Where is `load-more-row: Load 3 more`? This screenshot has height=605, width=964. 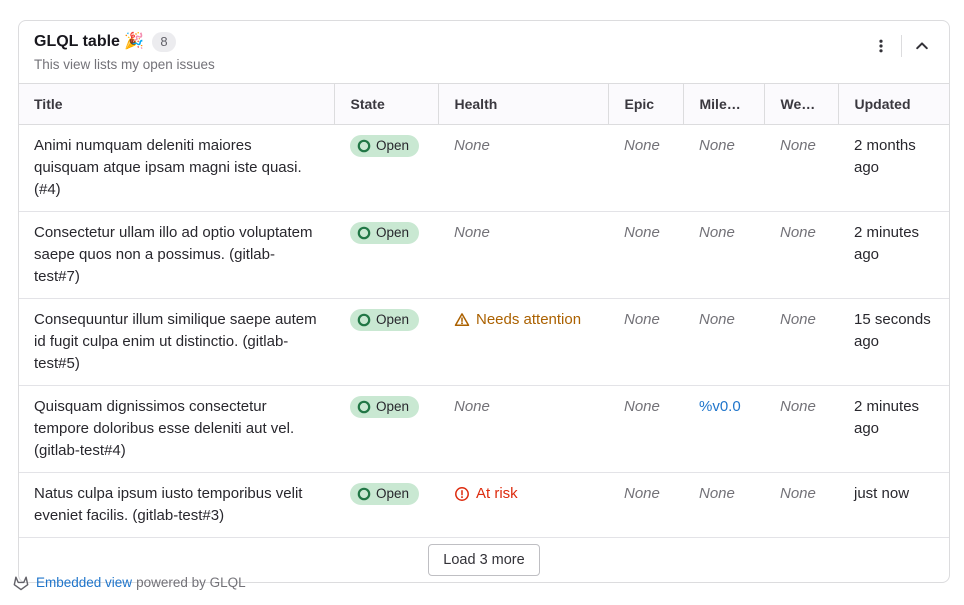
load-more-row: Load 3 more is located at coordinates (484, 560).